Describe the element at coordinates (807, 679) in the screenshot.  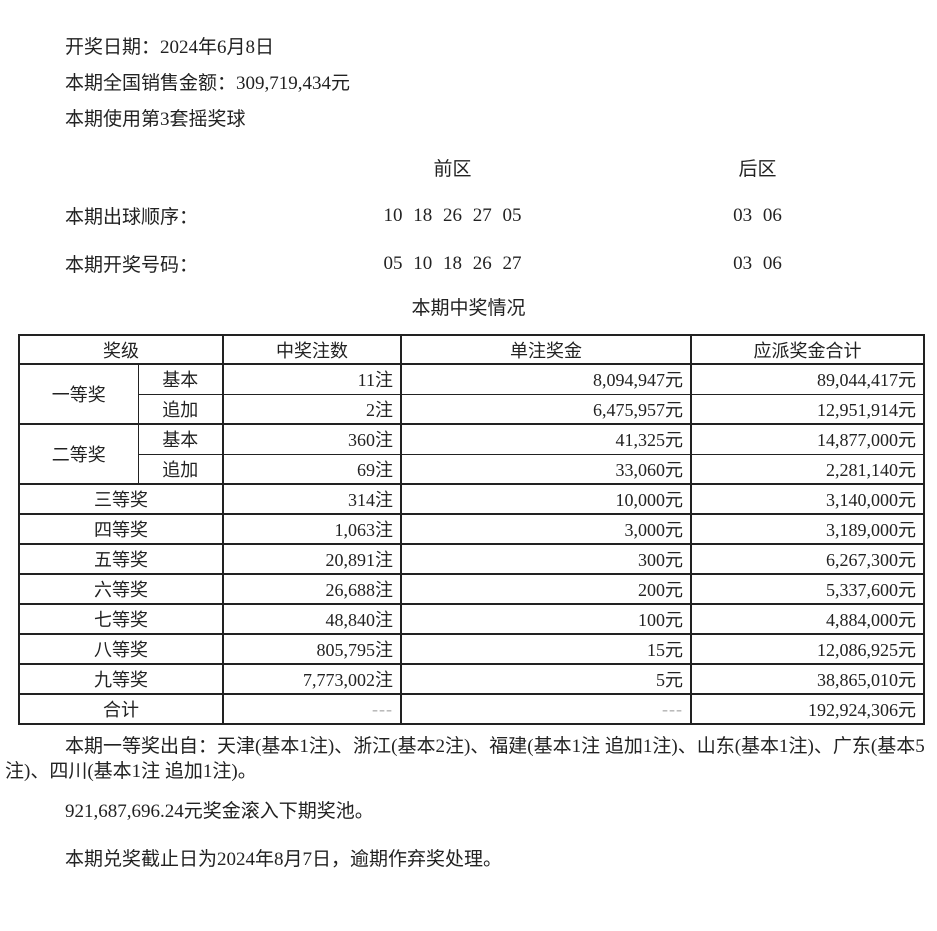
I see `total-amount-cell: 38,865,010元` at that location.